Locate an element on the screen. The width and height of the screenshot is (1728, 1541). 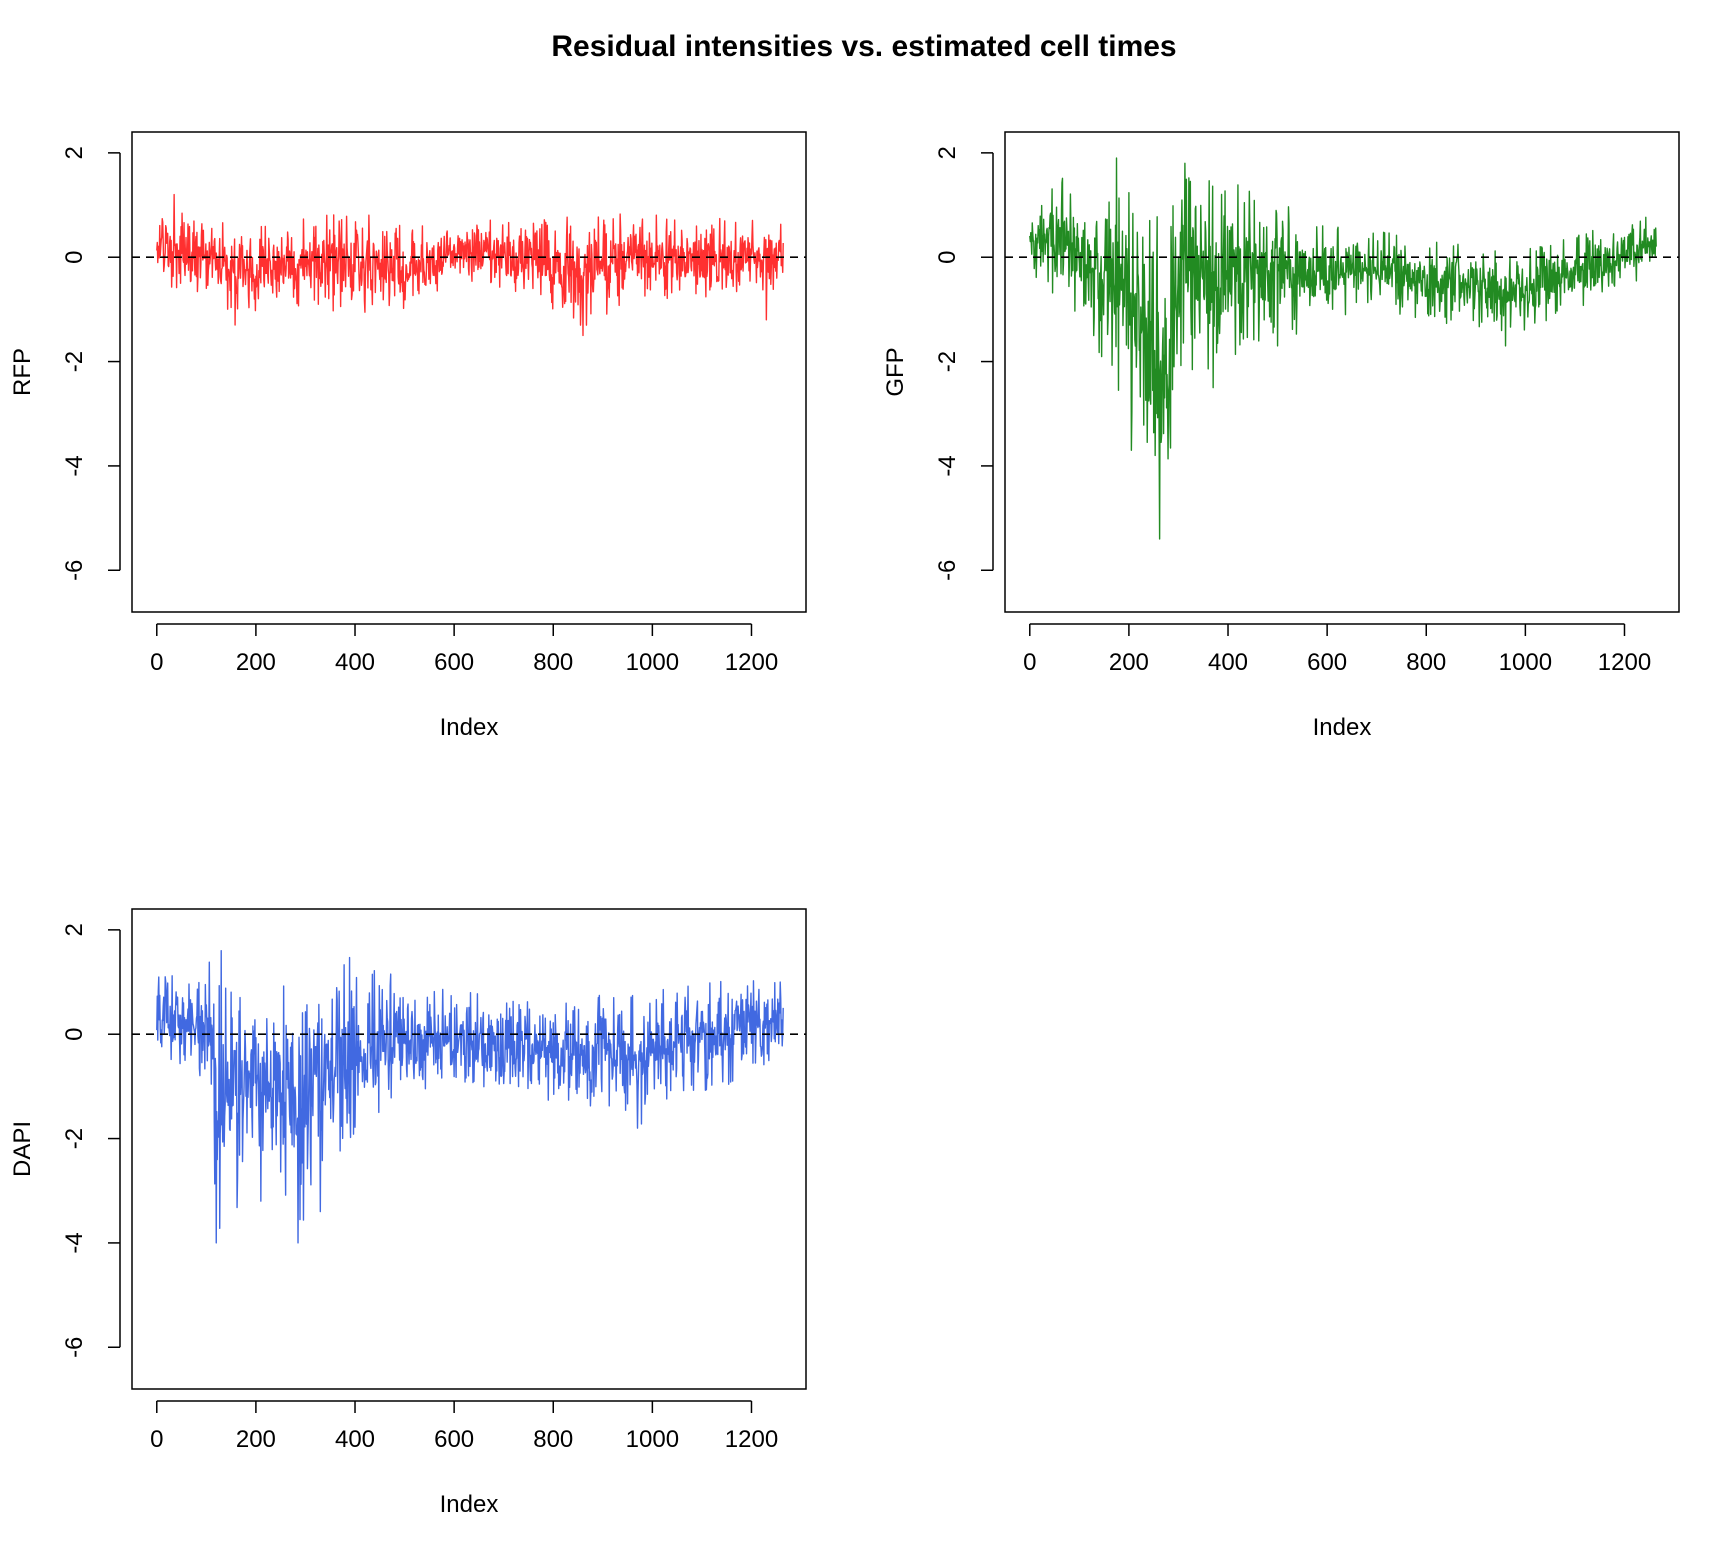
y-axis-label: DAPI is located at coordinates (22, 1149).